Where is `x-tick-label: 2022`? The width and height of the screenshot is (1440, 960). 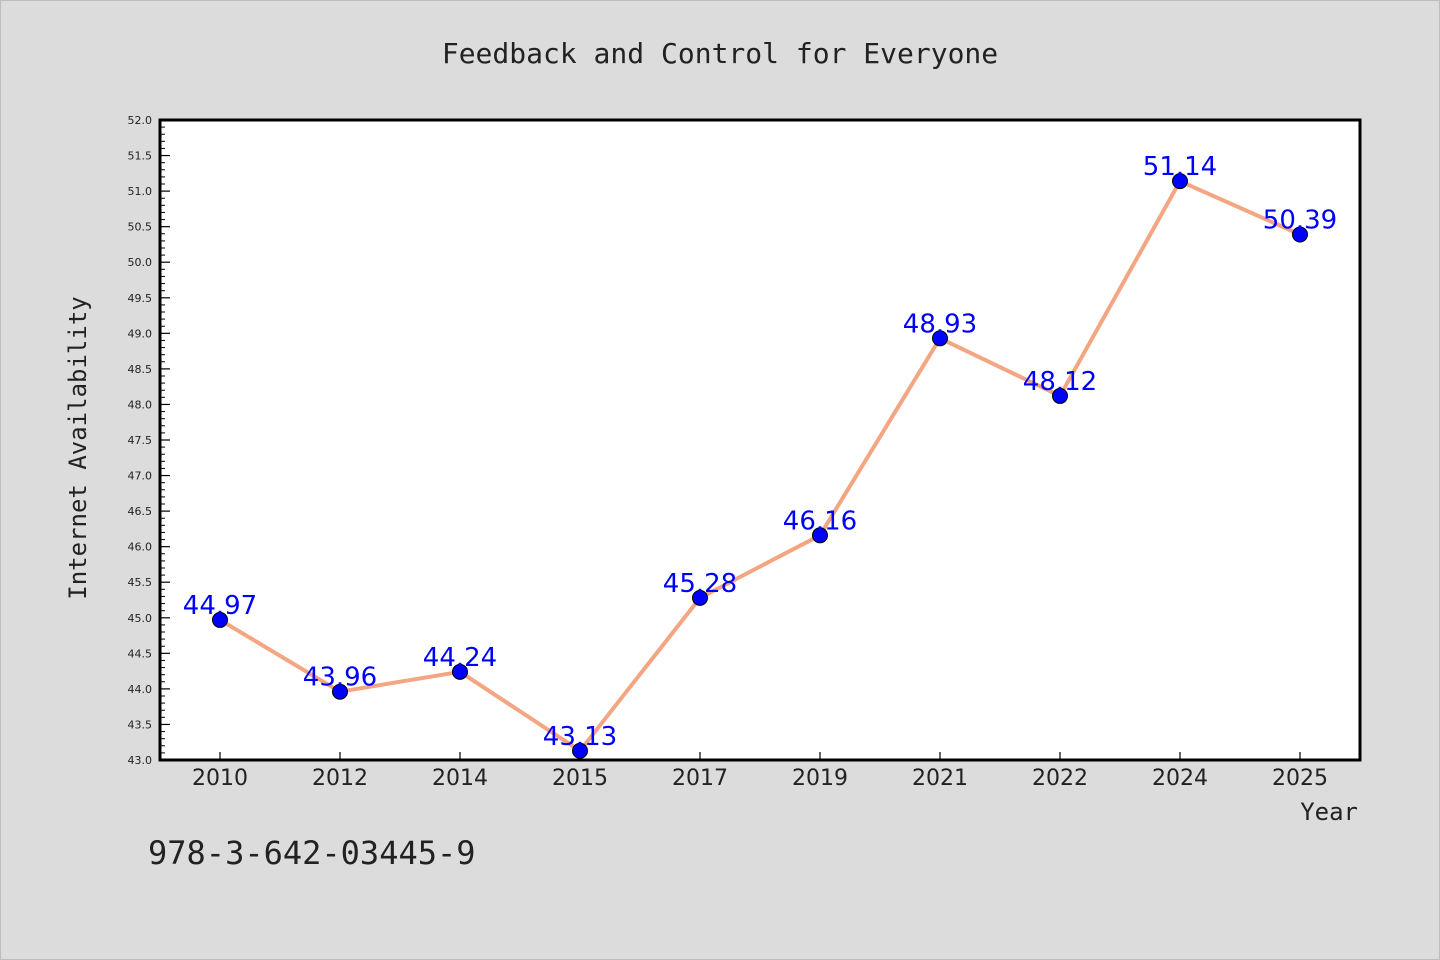 x-tick-label: 2022 is located at coordinates (1060, 778).